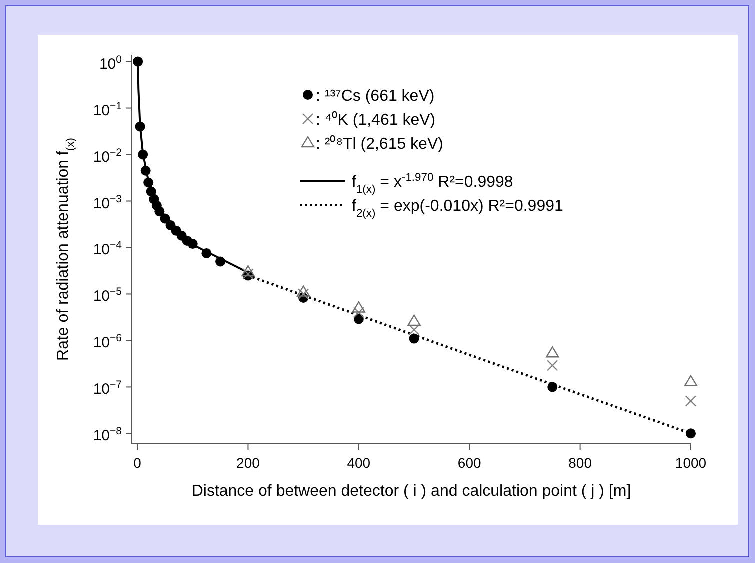 The width and height of the screenshot is (755, 563). What do you see at coordinates (107, 110) in the screenshot?
I see `y-tick-label: 10$^{−1}$` at bounding box center [107, 110].